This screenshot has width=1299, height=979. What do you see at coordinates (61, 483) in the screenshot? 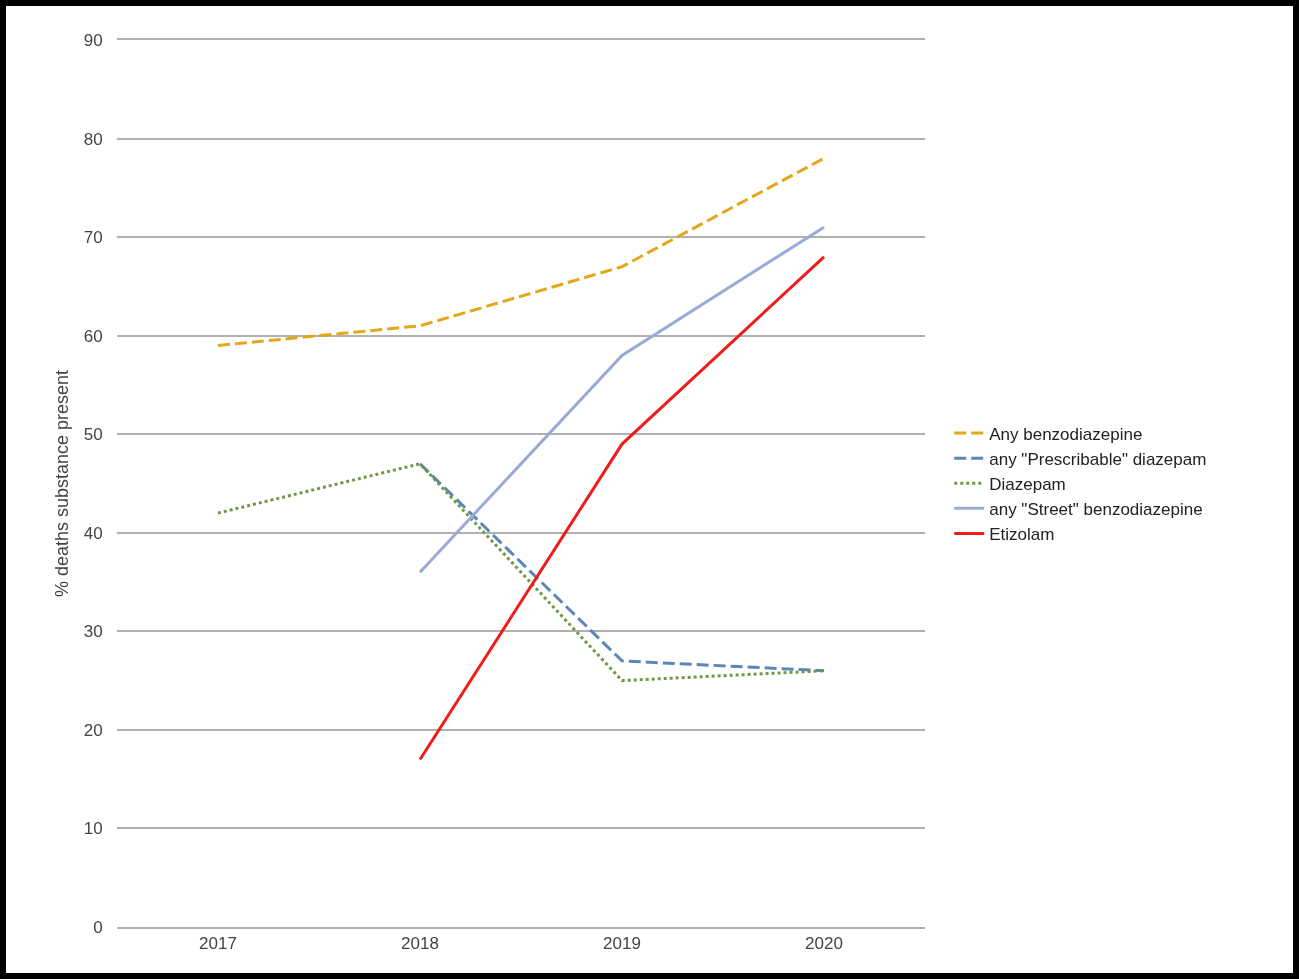
I see `y-axis-title: % deaths substance present` at bounding box center [61, 483].